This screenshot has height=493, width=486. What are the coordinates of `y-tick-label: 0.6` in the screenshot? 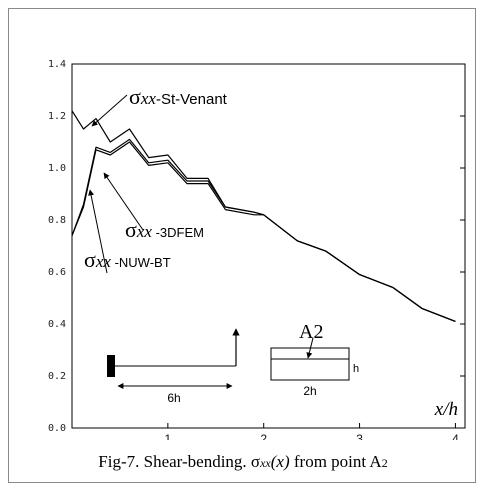 It's located at (57, 272).